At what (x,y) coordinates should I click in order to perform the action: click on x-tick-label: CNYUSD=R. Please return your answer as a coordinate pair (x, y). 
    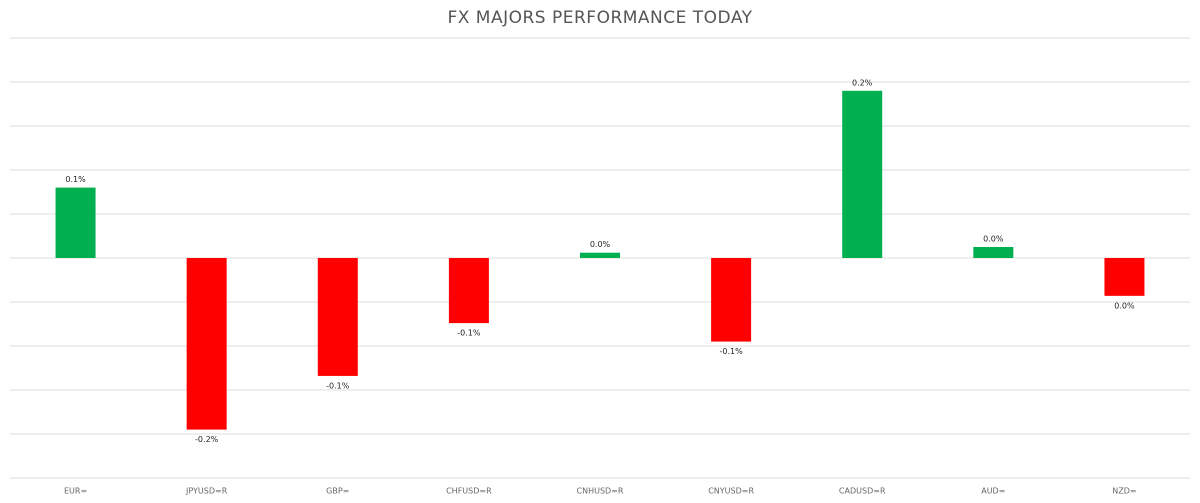
    Looking at the image, I should click on (731, 491).